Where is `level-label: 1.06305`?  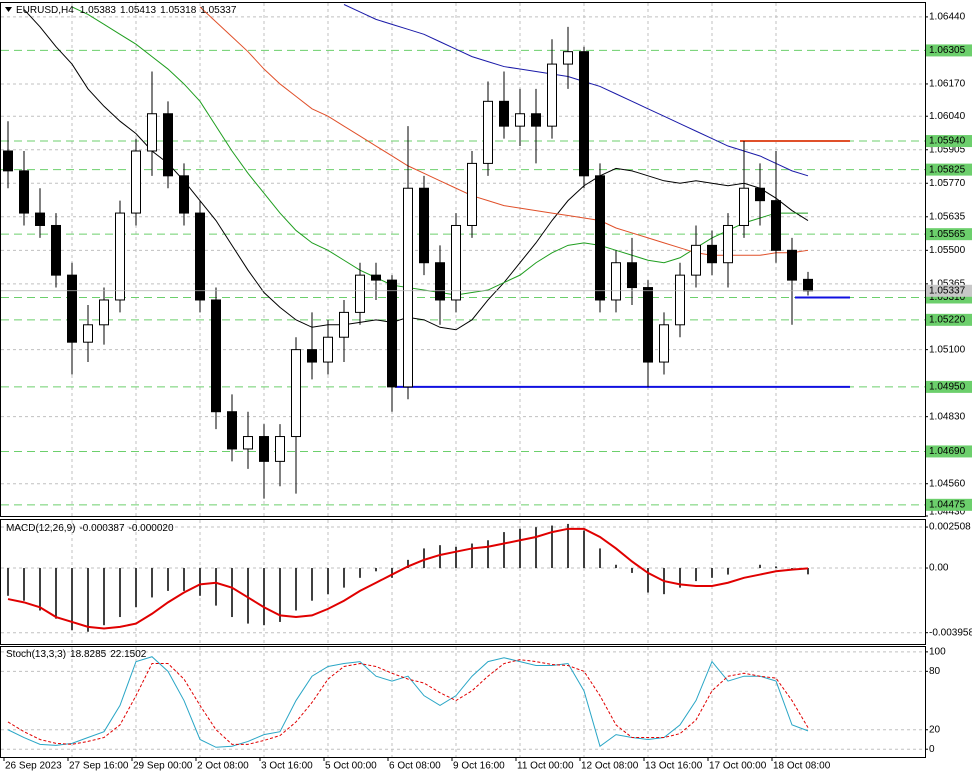 level-label: 1.06305 is located at coordinates (947, 50).